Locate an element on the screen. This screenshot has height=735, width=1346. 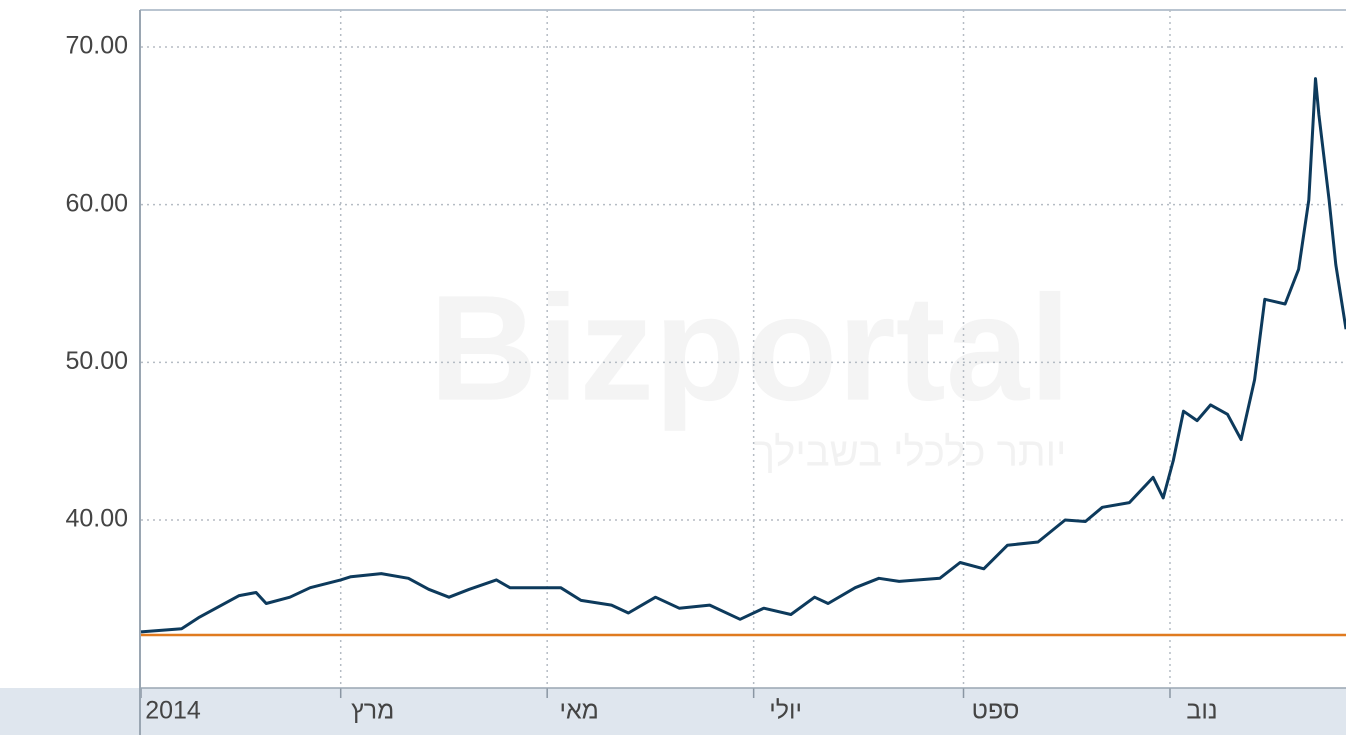
y-tick-label: 40.00 is located at coordinates (96, 519).